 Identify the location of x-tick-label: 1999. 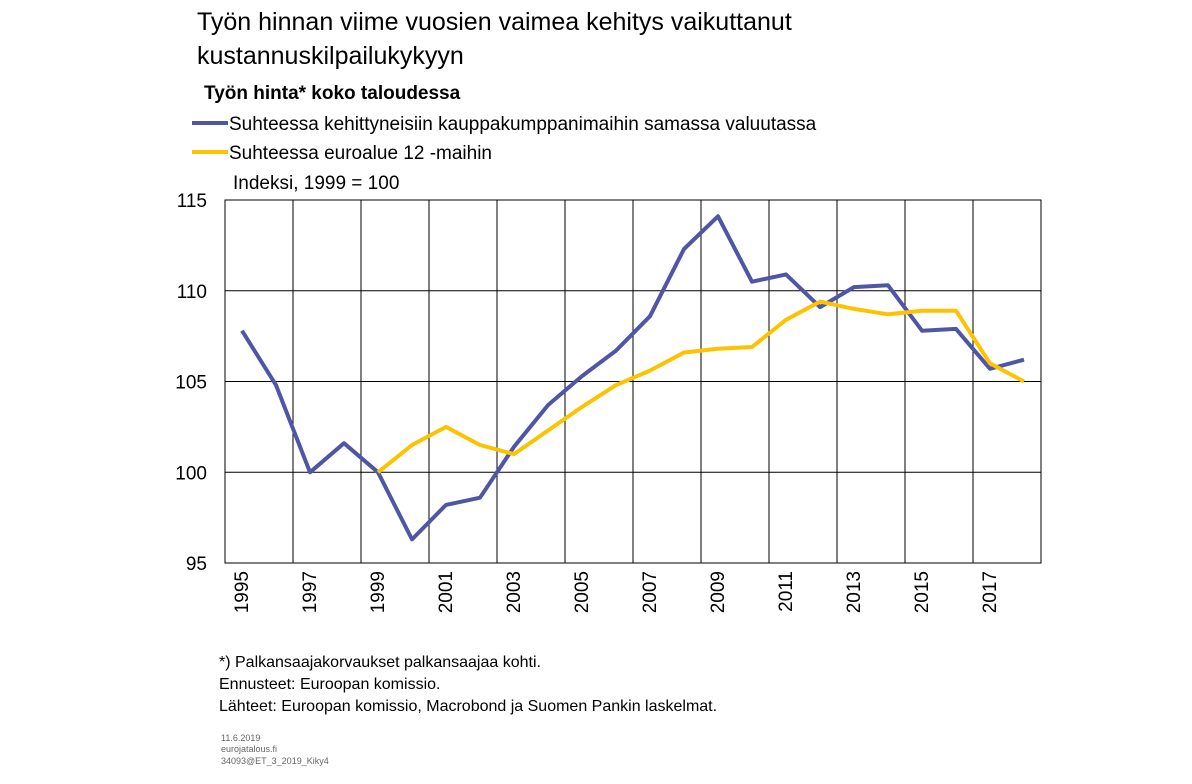
(378, 592).